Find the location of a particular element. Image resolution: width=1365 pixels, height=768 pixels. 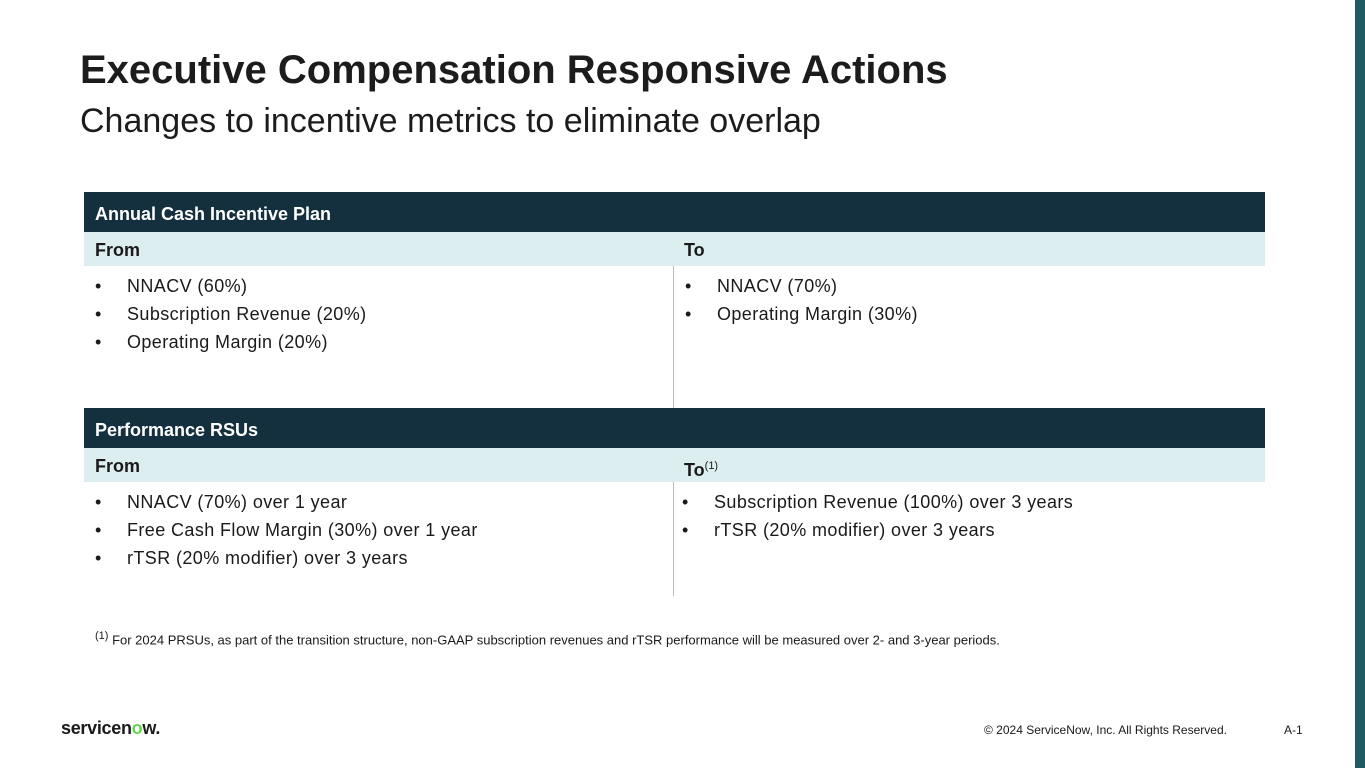

table-header: Performance RSUs is located at coordinates (674, 428).